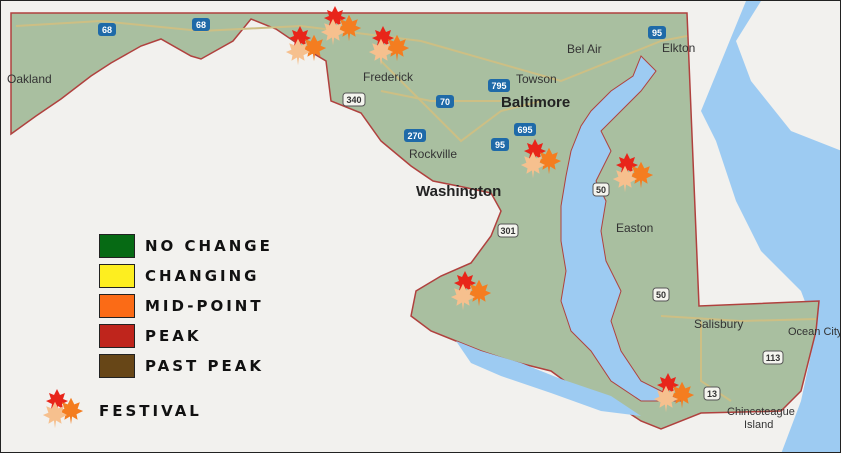 The width and height of the screenshot is (841, 453). What do you see at coordinates (718, 324) in the screenshot?
I see `city-label-salisbury: Salisbury` at bounding box center [718, 324].